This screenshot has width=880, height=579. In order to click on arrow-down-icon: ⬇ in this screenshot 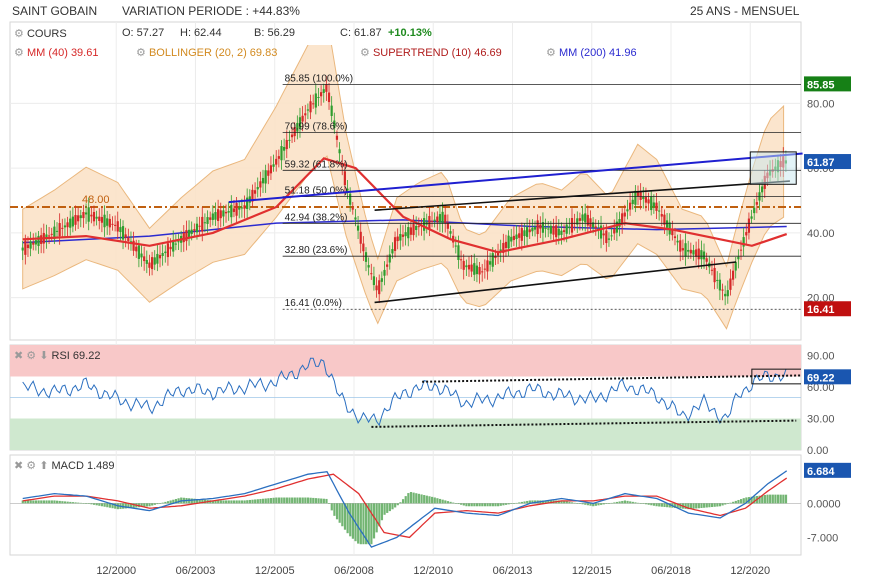, I will do `click(44, 355)`.